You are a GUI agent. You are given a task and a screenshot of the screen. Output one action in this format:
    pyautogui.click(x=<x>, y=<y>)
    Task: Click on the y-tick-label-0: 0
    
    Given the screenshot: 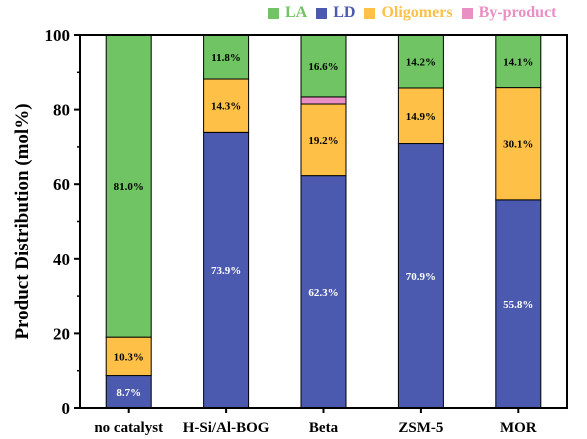 What is the action you would take?
    pyautogui.click(x=66, y=408)
    